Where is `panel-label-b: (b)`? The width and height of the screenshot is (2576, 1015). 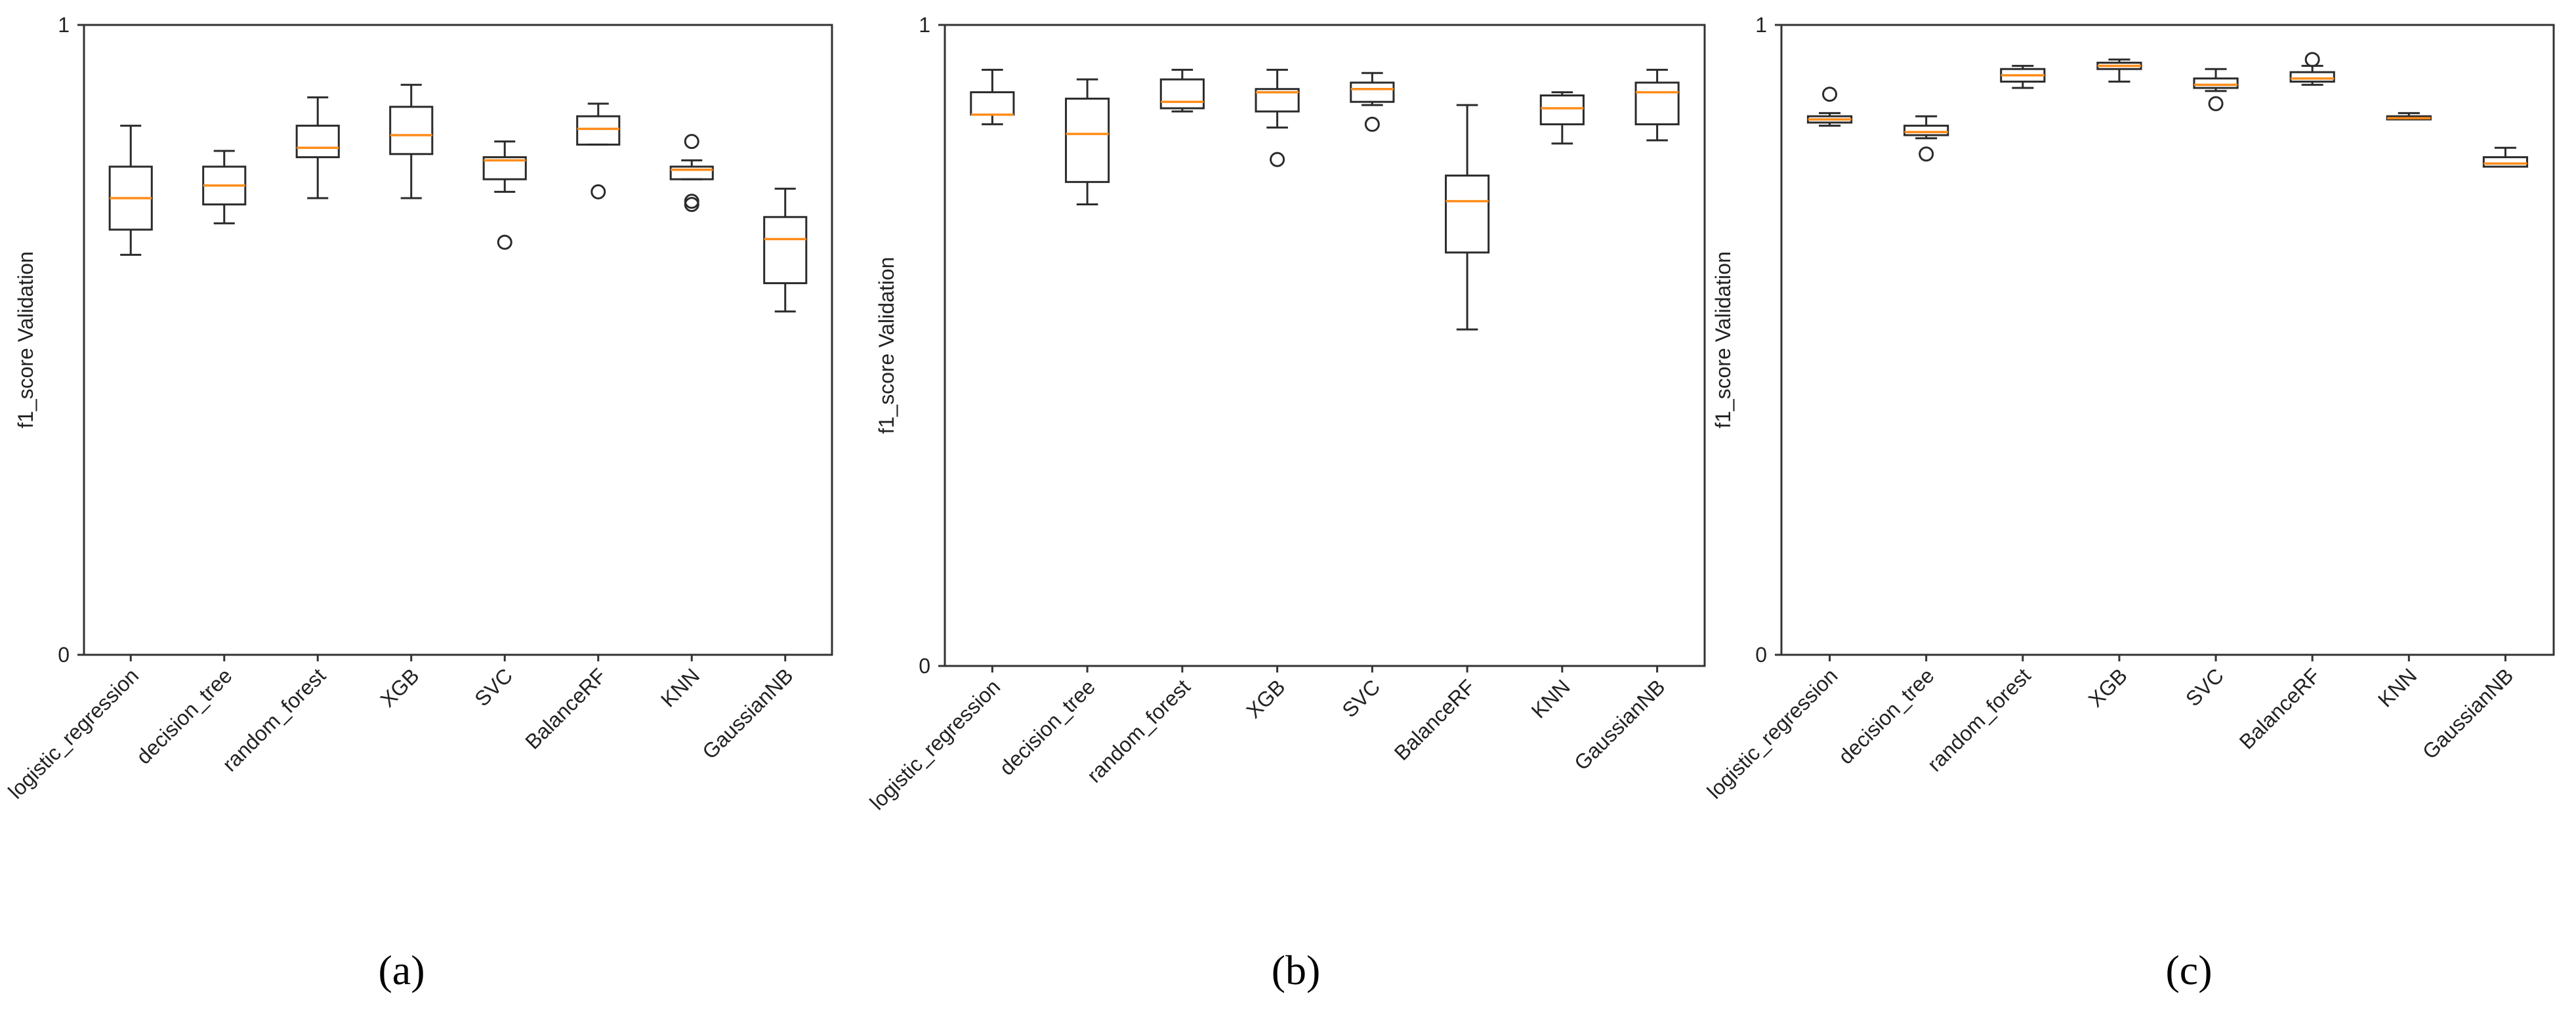
panel-label-b: (b) is located at coordinates (1296, 970).